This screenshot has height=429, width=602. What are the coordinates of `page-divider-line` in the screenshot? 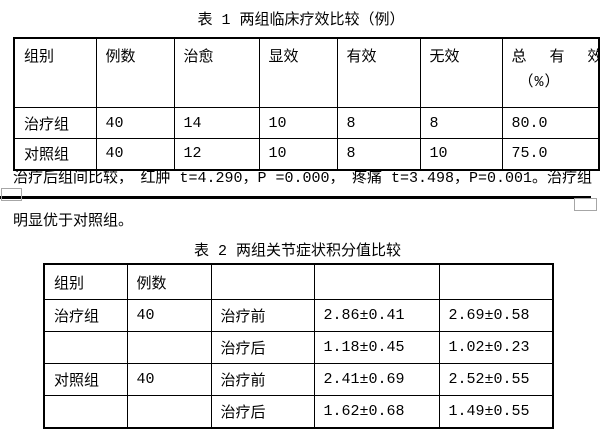 It's located at (295, 197).